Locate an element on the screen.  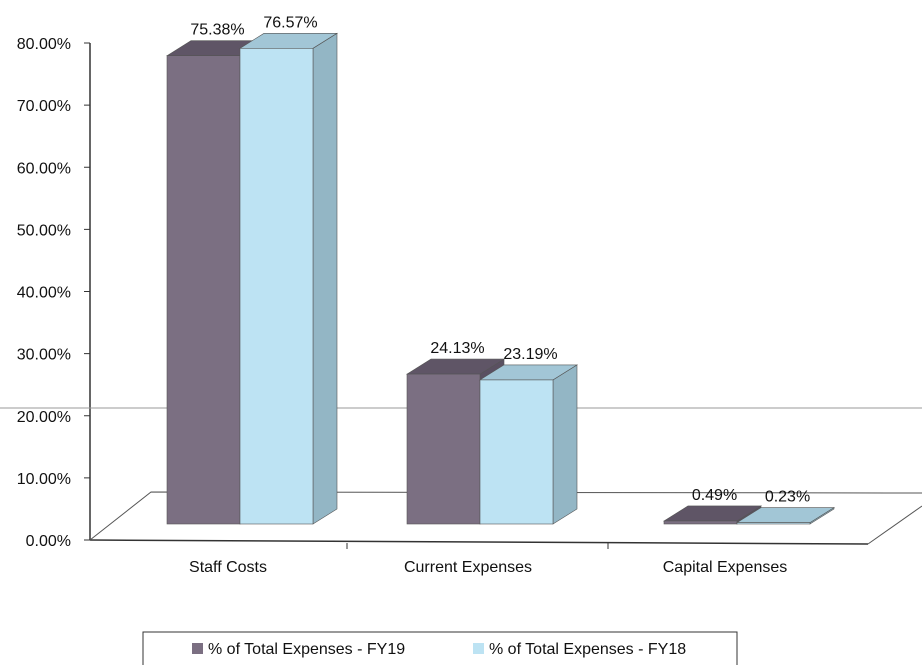
bar-current-expenses-fy18 is located at coordinates (516, 452).